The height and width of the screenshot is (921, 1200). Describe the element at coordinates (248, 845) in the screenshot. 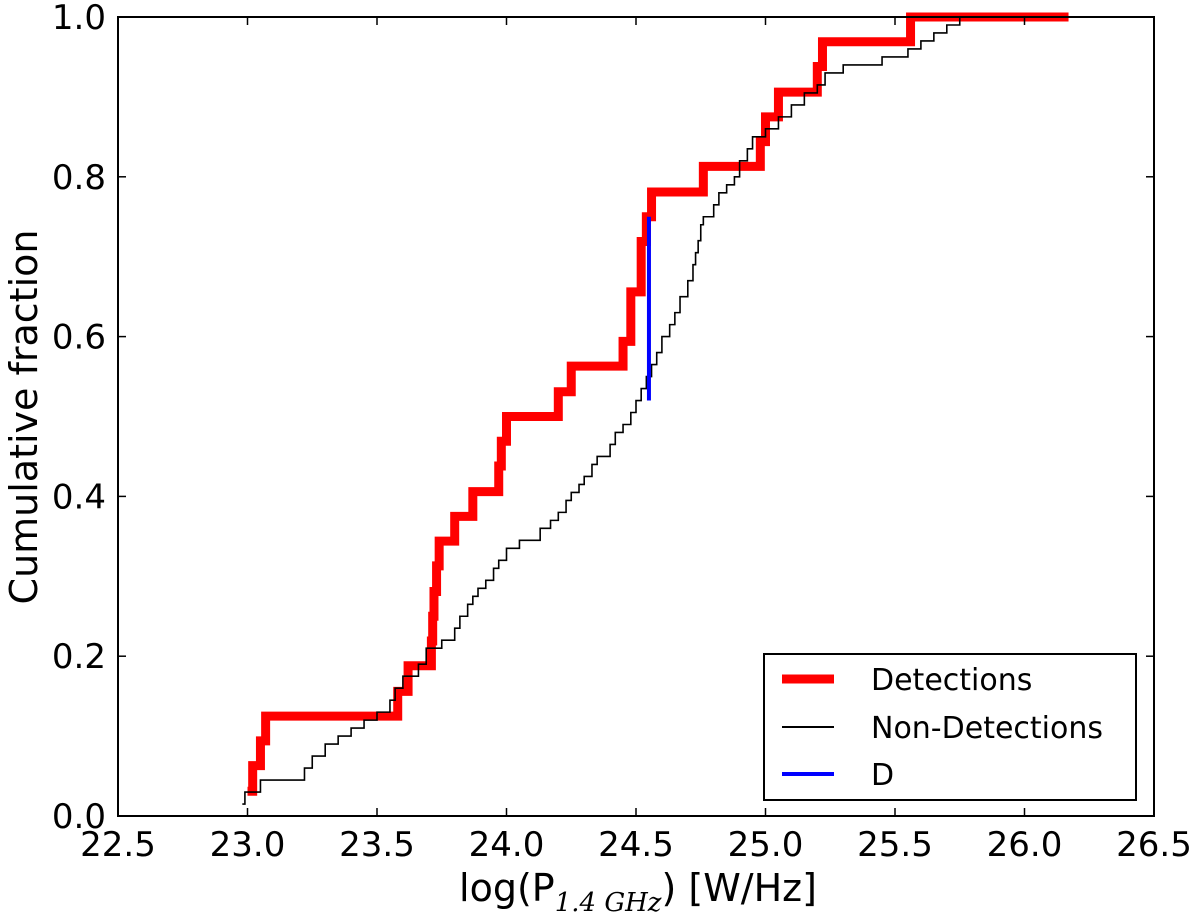

I see `x-tick-label: 23.0` at that location.